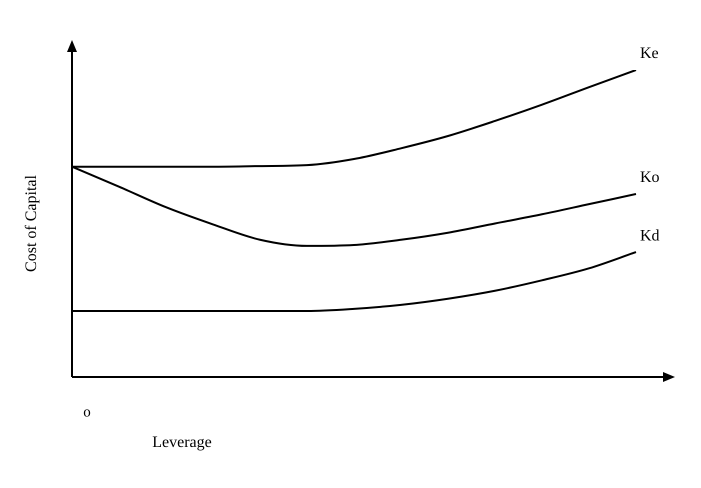  I want to click on series-label: Kd, so click(650, 235).